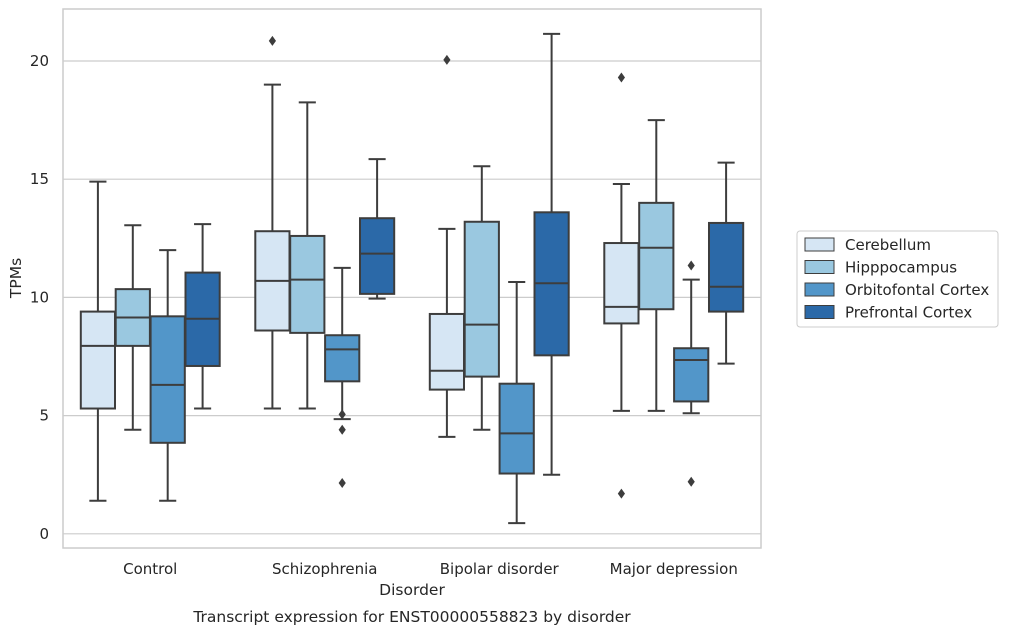 This screenshot has height=634, width=1009. I want to click on legend-label: Hipppocampus, so click(901, 268).